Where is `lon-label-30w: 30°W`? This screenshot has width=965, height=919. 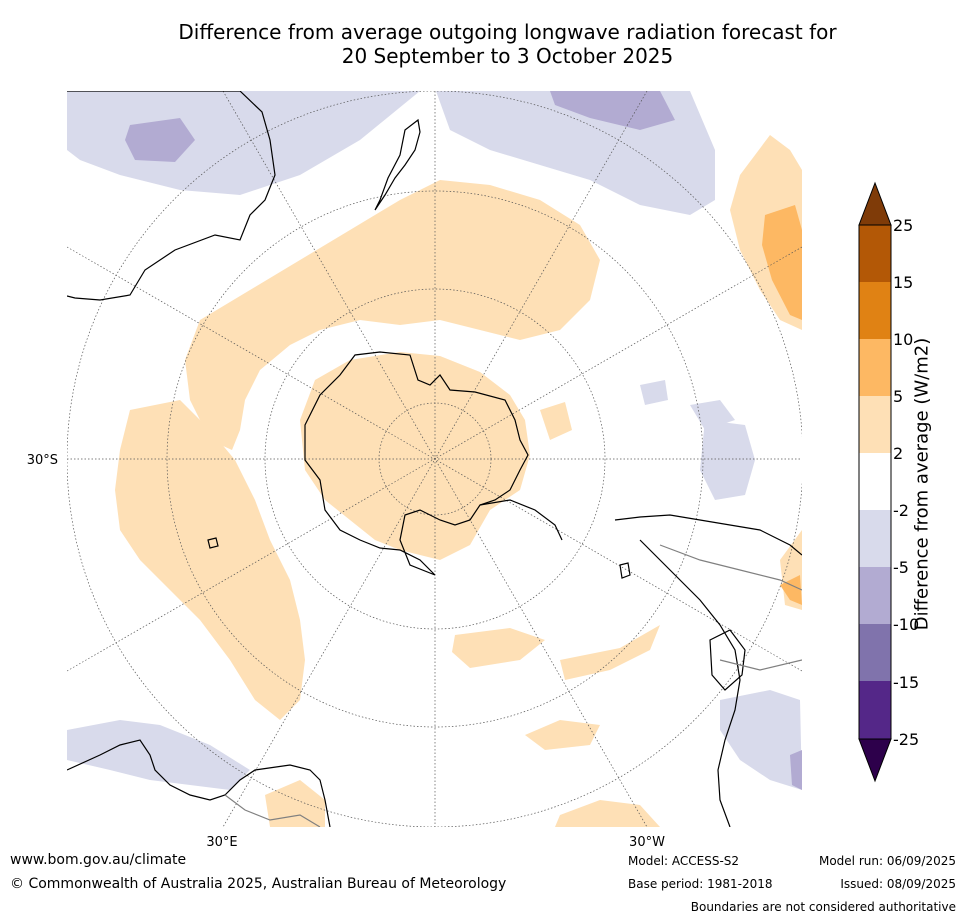
lon-label-30w: 30°W is located at coordinates (647, 842).